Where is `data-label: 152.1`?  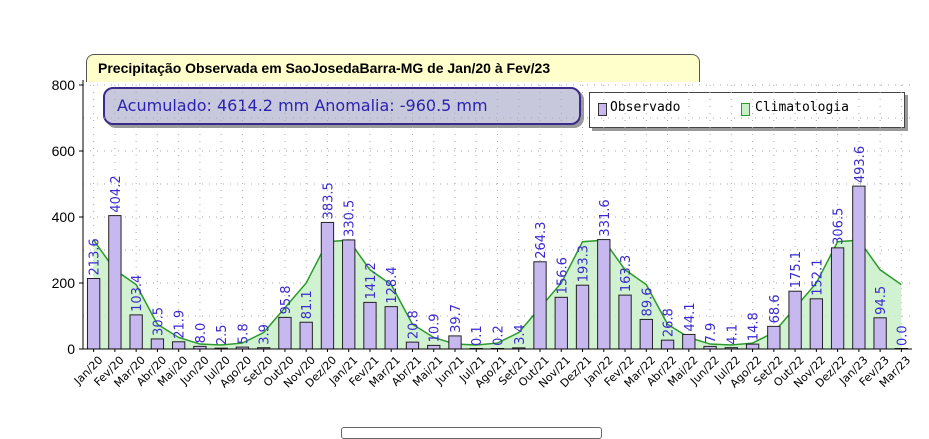
data-label: 152.1 is located at coordinates (817, 277).